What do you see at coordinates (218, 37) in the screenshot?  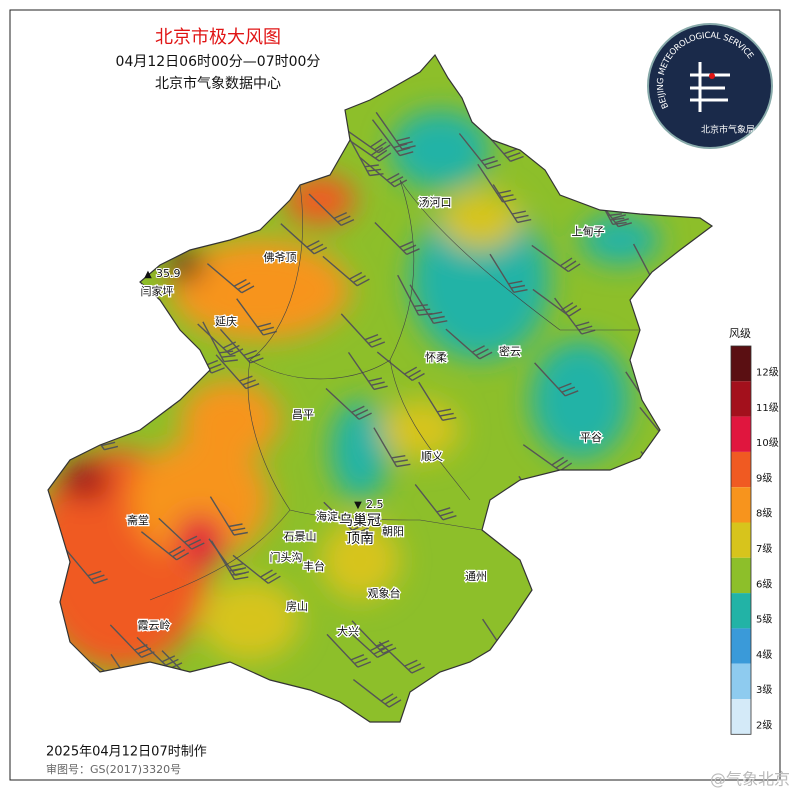 I see `map-title: 北京市极大风图` at bounding box center [218, 37].